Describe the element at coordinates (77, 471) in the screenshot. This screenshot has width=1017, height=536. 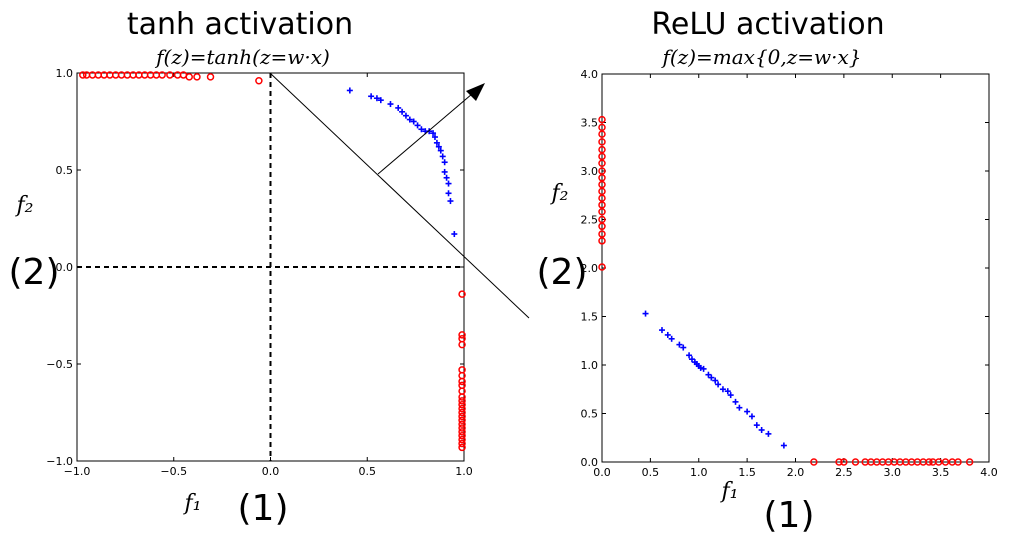
I see `tanh-x-tick-label: −1.0` at that location.